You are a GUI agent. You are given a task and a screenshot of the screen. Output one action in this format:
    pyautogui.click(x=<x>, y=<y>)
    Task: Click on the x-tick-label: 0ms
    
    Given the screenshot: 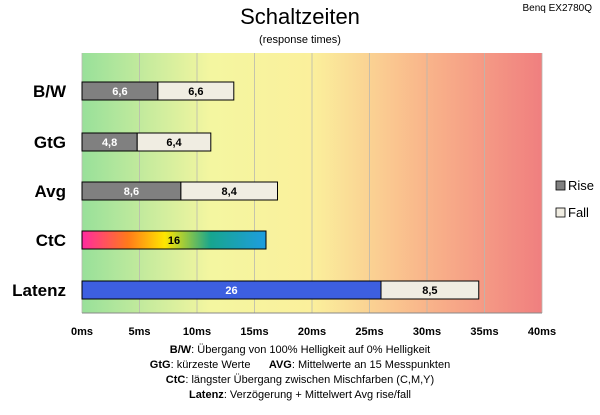 What is the action you would take?
    pyautogui.click(x=82, y=332)
    